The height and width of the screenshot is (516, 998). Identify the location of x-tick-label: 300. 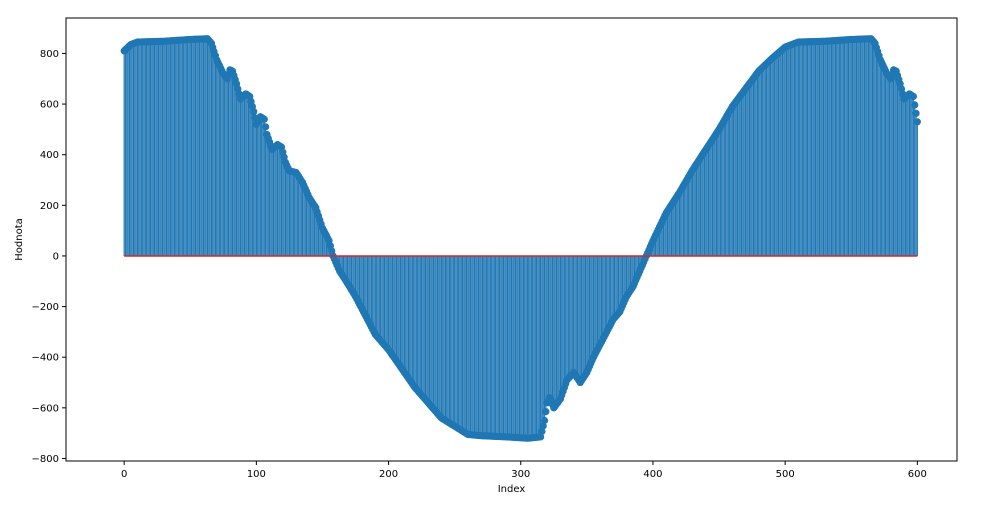
(520, 474).